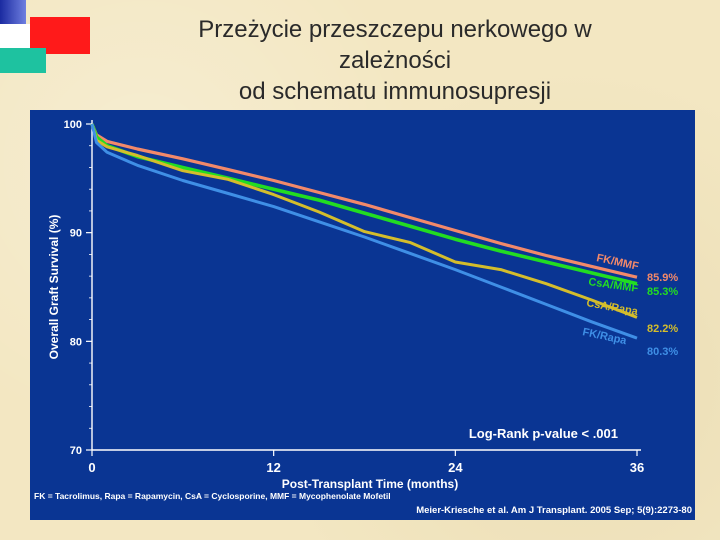  What do you see at coordinates (662, 329) in the screenshot?
I see `series-final-value: 82.2%` at bounding box center [662, 329].